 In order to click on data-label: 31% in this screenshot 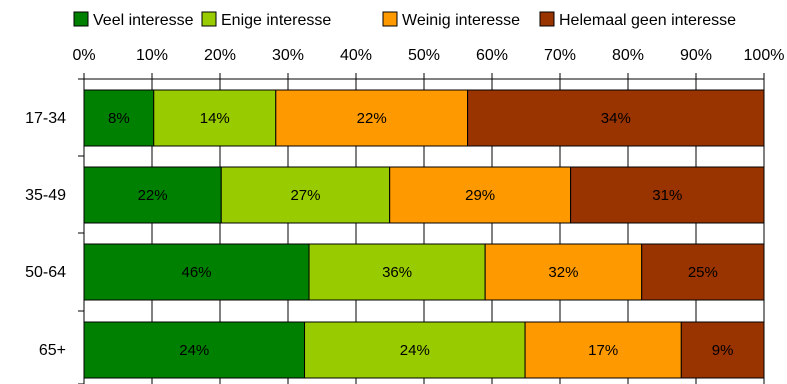, I will do `click(667, 195)`.